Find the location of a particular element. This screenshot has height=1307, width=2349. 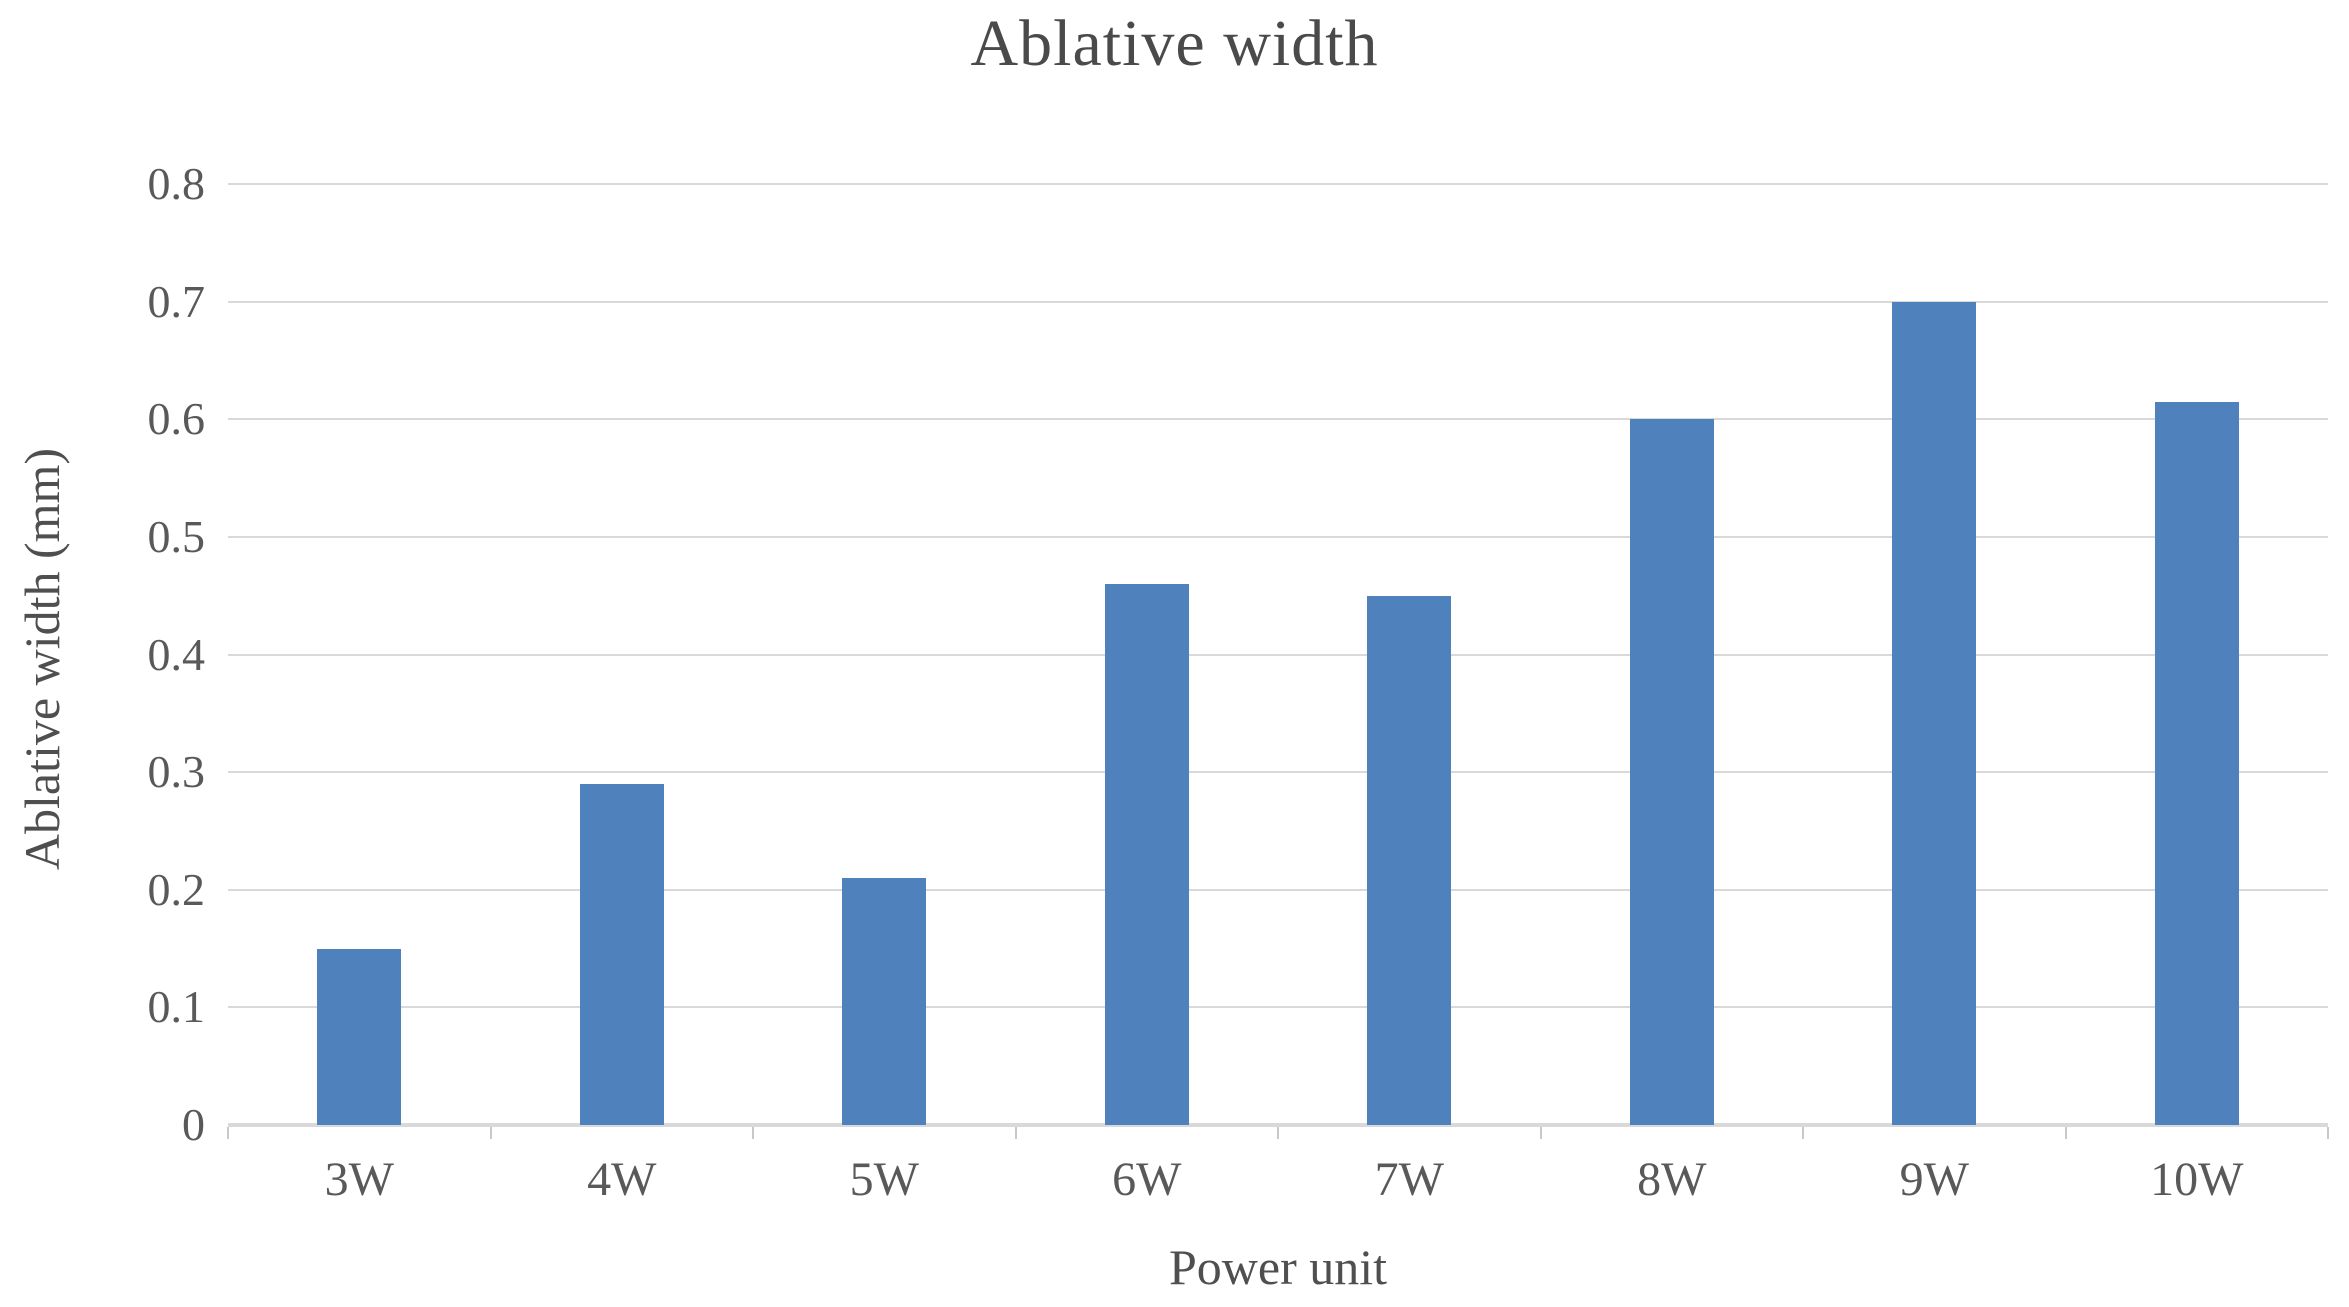

y-tick-label: 0.8 is located at coordinates (176, 183).